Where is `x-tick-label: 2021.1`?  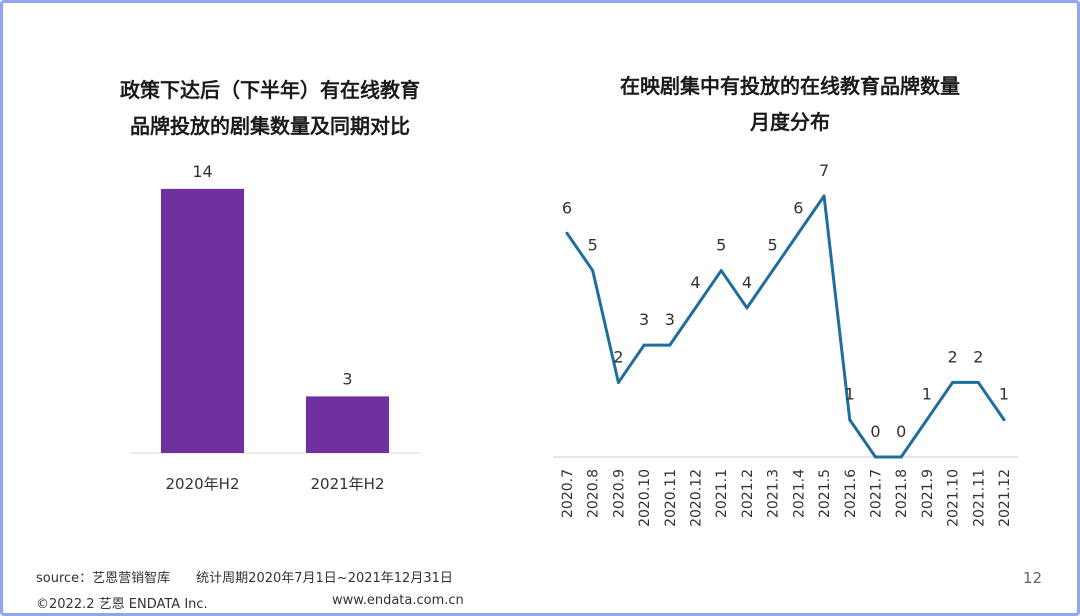 x-tick-label: 2021.1 is located at coordinates (722, 493).